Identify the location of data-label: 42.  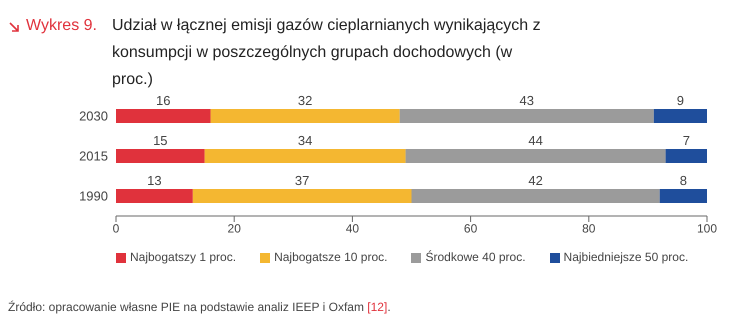
(535, 180).